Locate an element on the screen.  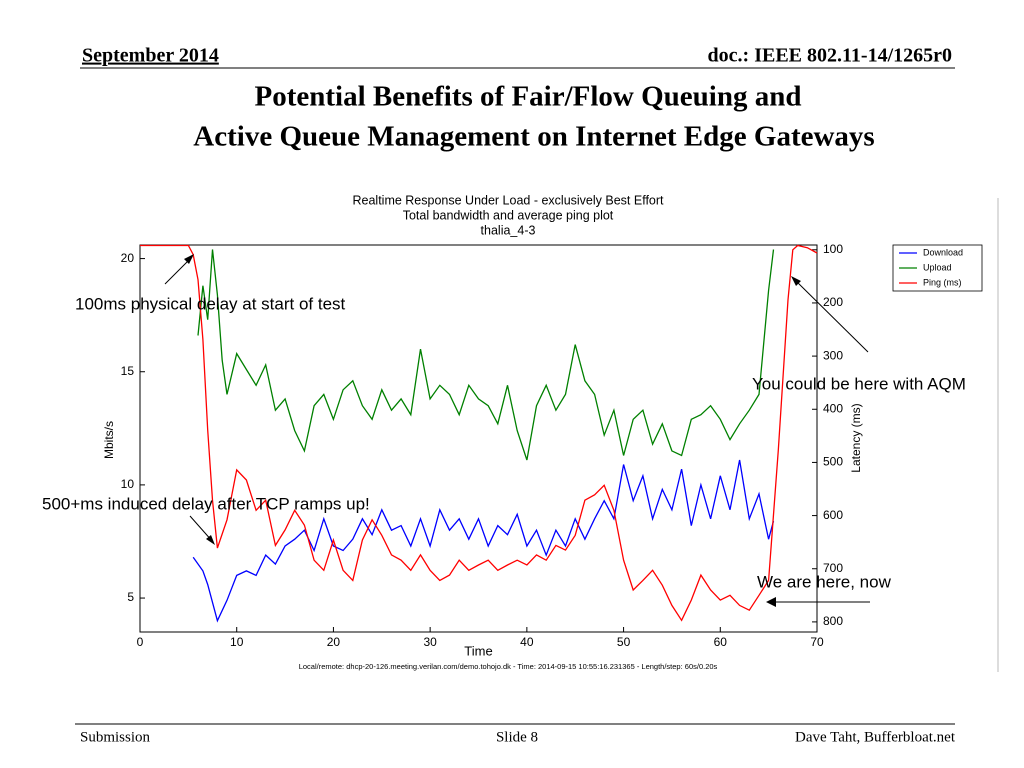
x-axis-label: Time is located at coordinates (478, 650).